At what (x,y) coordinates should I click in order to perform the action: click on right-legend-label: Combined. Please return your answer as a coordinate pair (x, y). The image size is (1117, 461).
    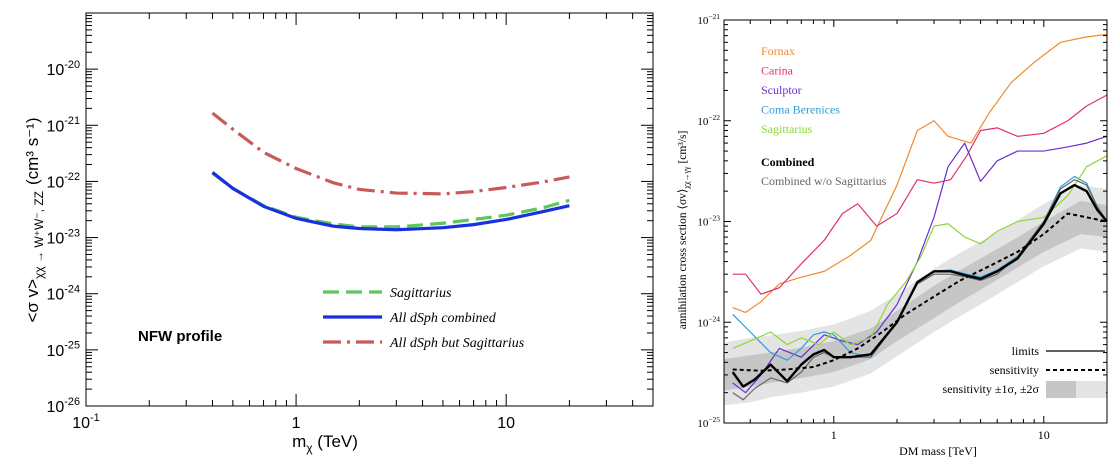
    Looking at the image, I should click on (788, 162).